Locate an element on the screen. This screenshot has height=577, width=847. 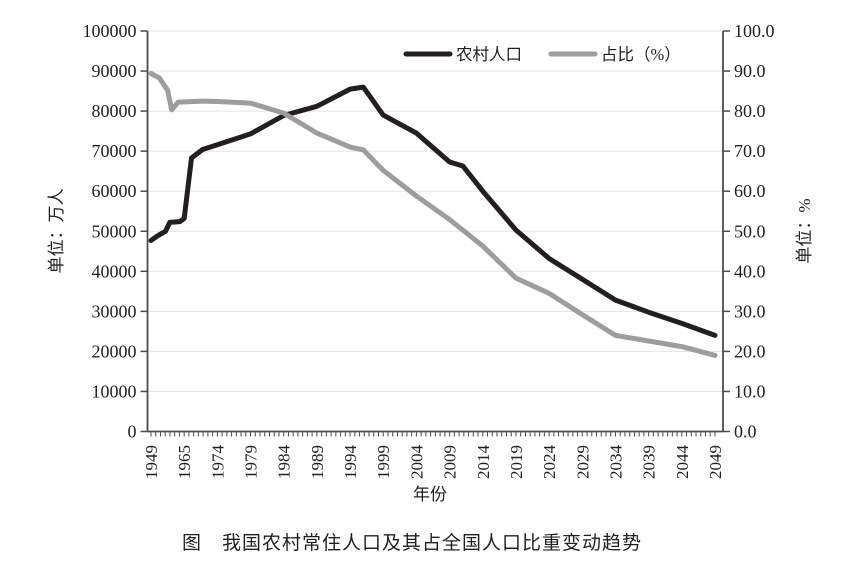
x-tick-label: 2014 is located at coordinates (483, 462).